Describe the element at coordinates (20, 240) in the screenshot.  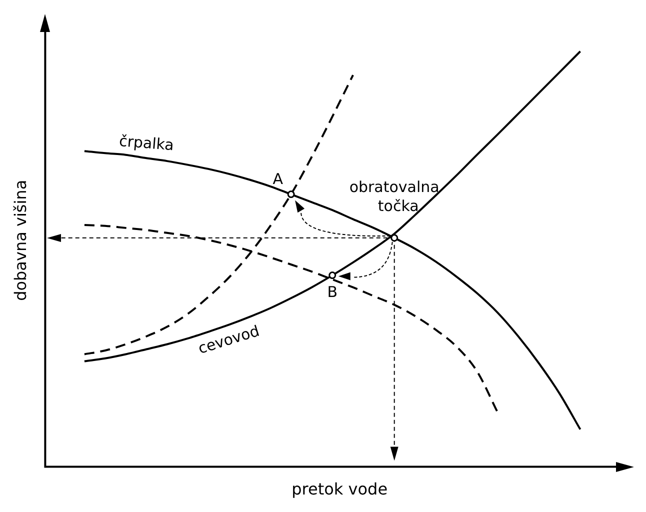
I see `y-axis-title: dobavna višina` at that location.